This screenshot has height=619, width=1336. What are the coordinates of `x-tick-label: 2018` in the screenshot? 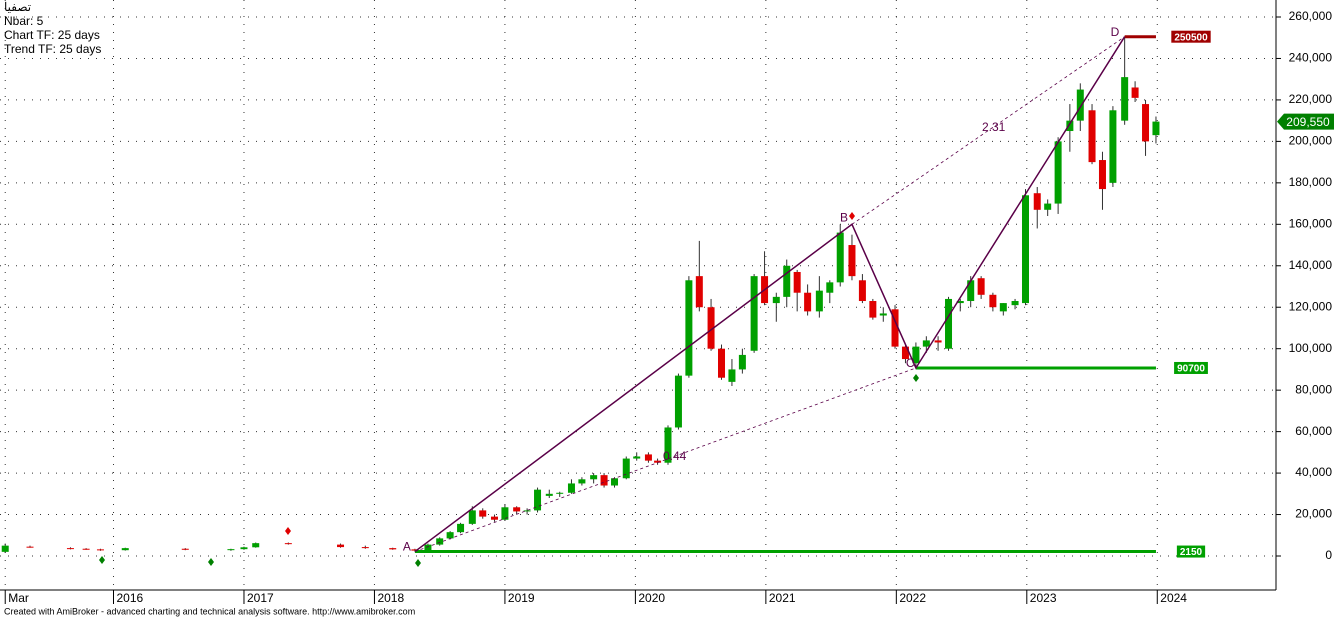 It's located at (390, 598).